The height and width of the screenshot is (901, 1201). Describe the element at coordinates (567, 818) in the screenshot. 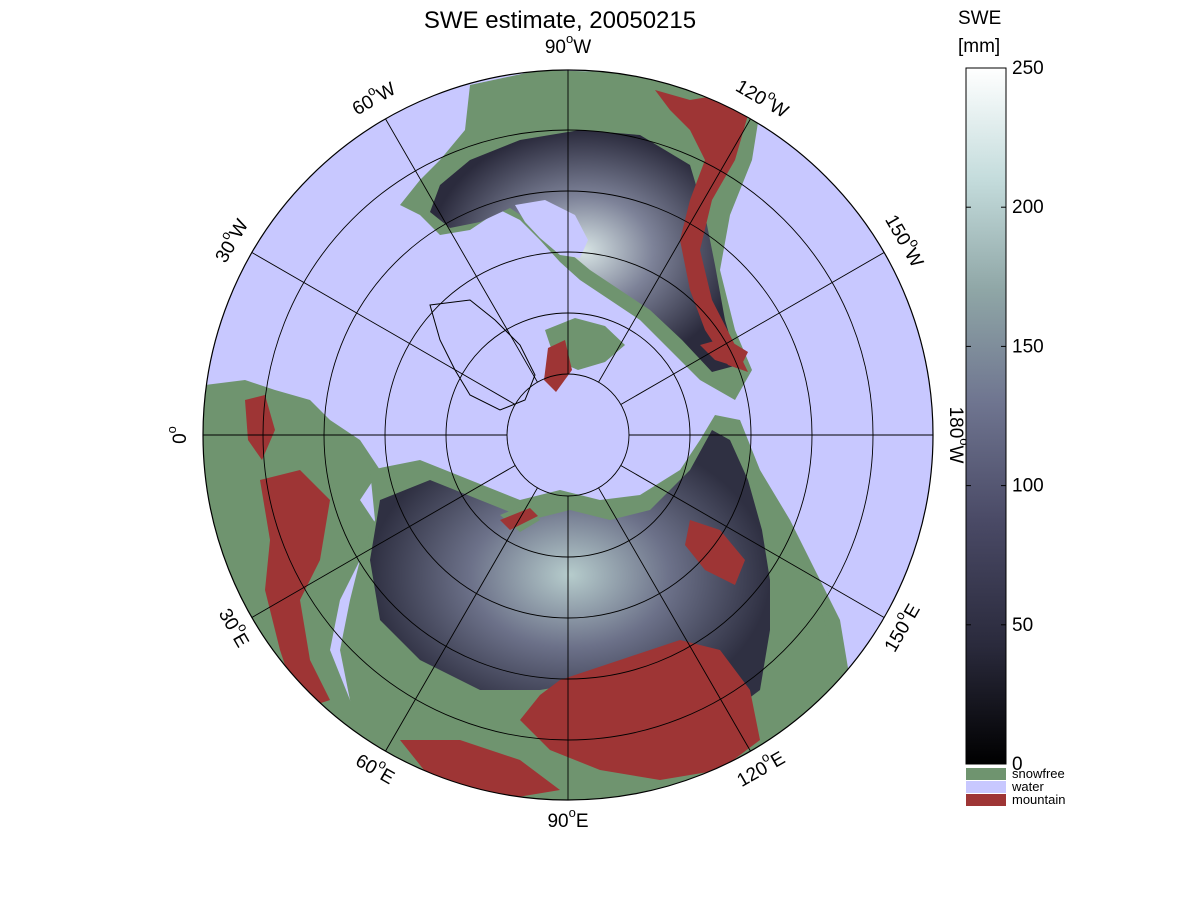

I see `longitude-label: 90oE` at that location.